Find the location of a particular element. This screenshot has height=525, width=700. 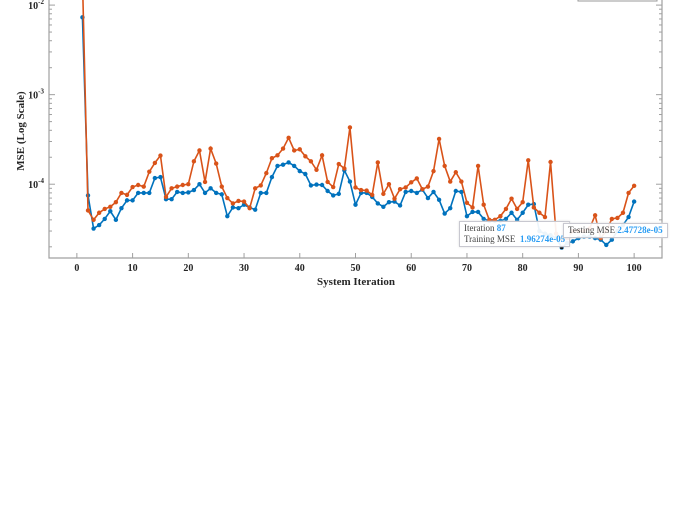

x-tick-label: 60 is located at coordinates (411, 268).